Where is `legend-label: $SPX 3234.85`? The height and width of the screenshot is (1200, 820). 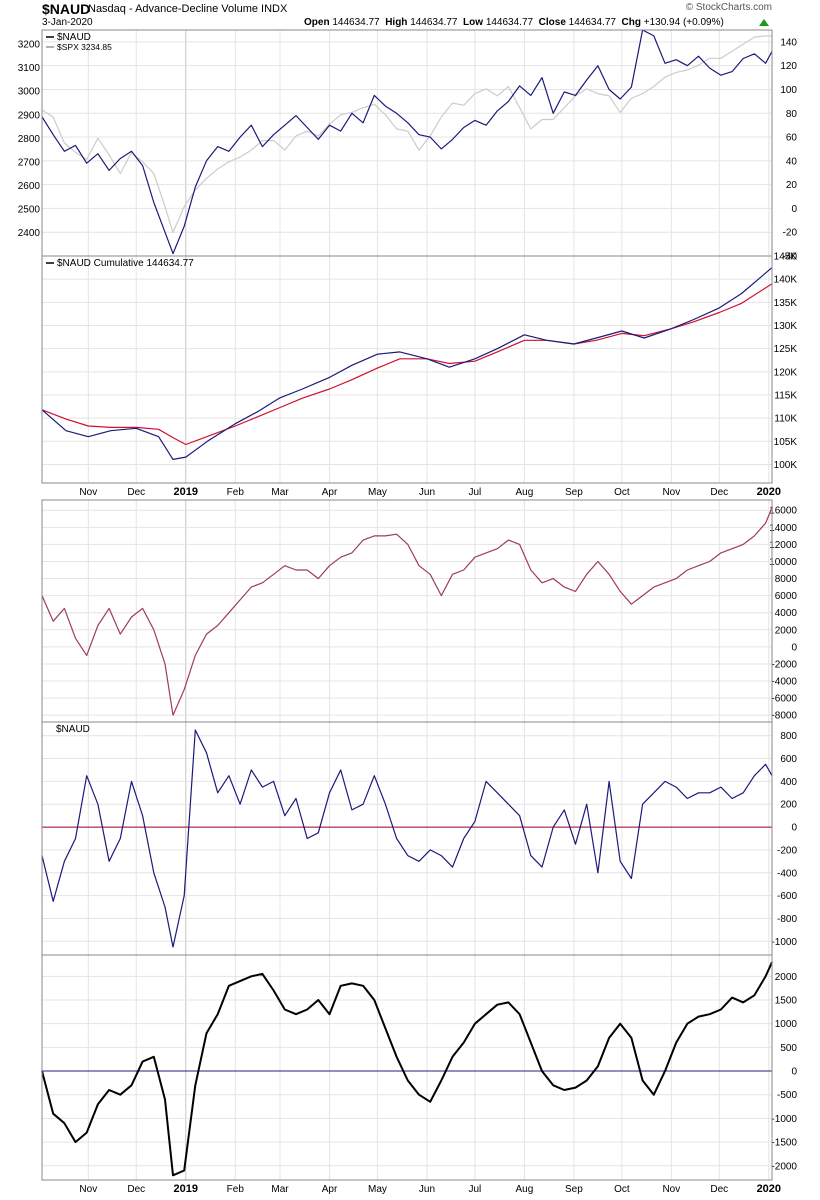 legend-label: $SPX 3234.85 is located at coordinates (84, 47).